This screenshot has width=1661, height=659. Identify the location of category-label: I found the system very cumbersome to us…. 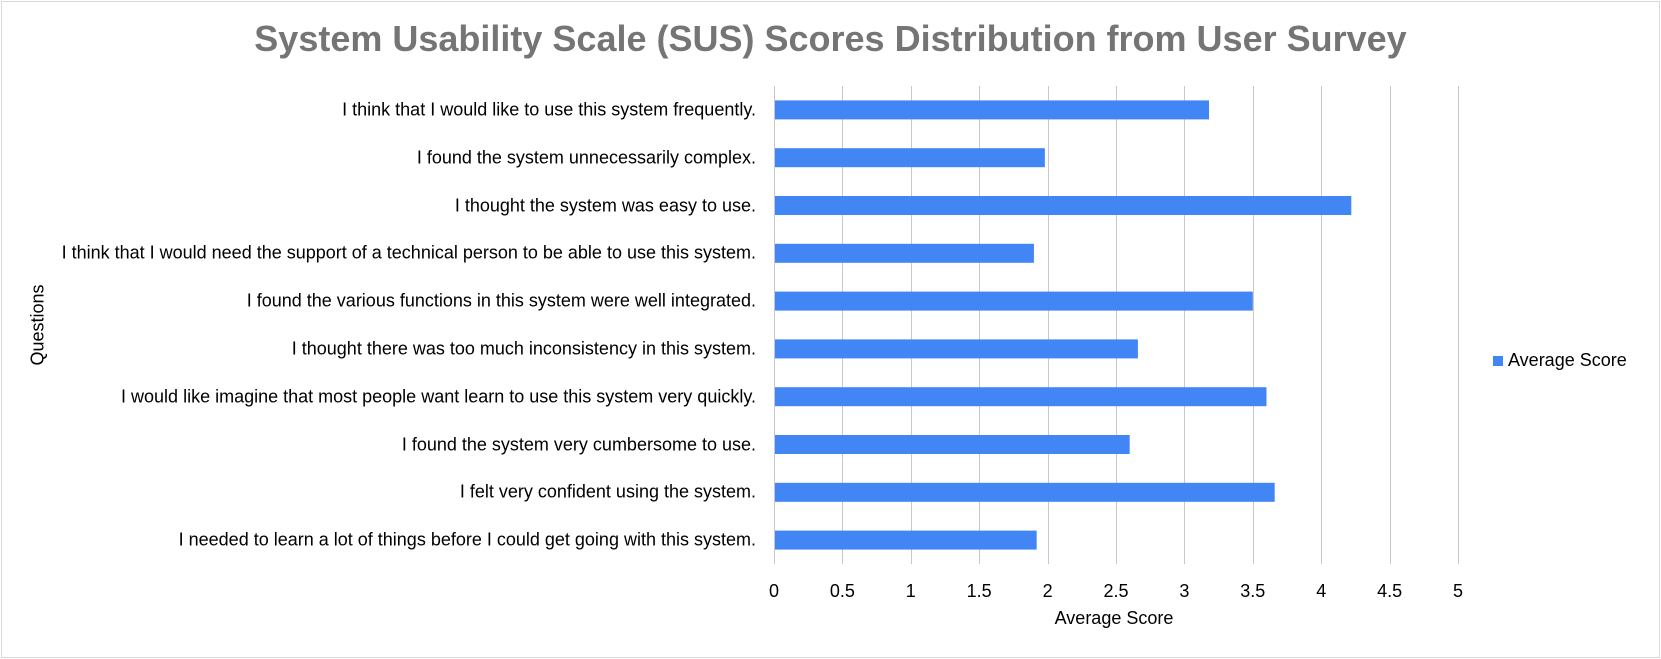
(578, 444).